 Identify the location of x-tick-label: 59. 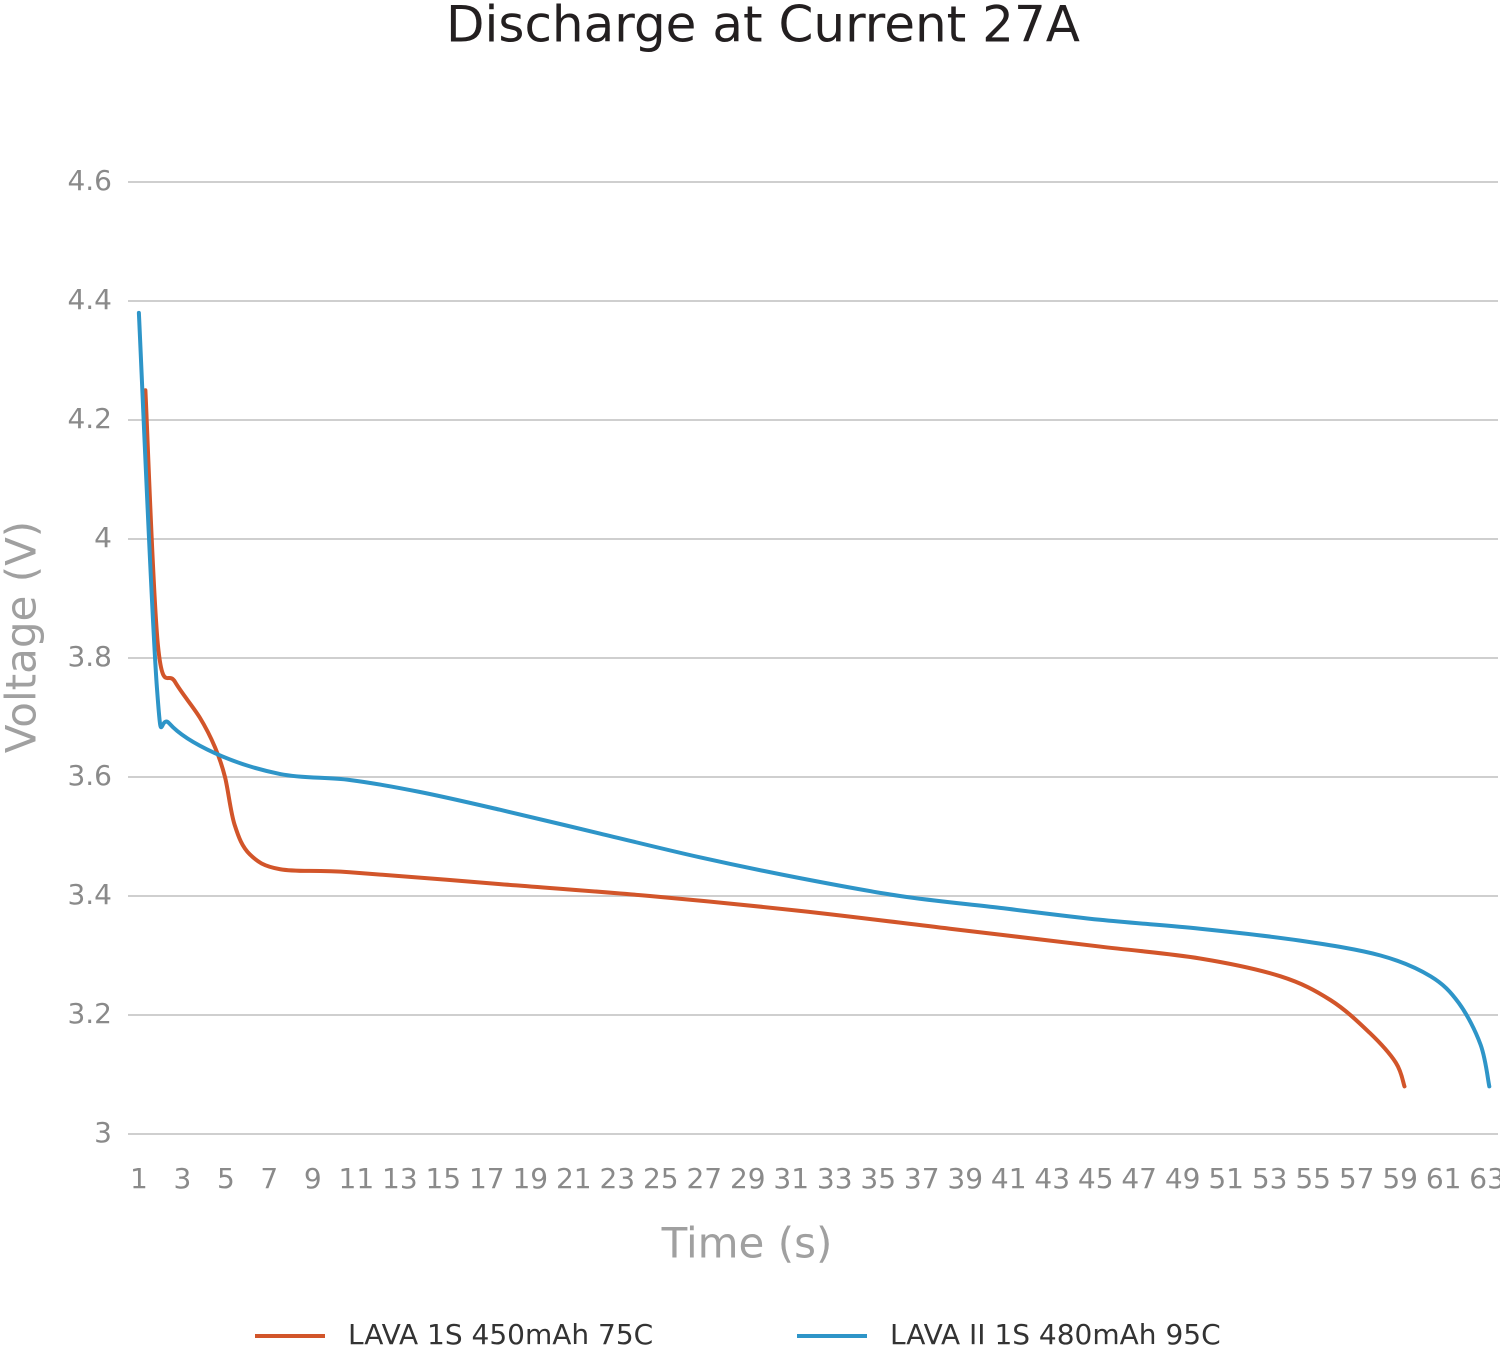
(1400, 1178).